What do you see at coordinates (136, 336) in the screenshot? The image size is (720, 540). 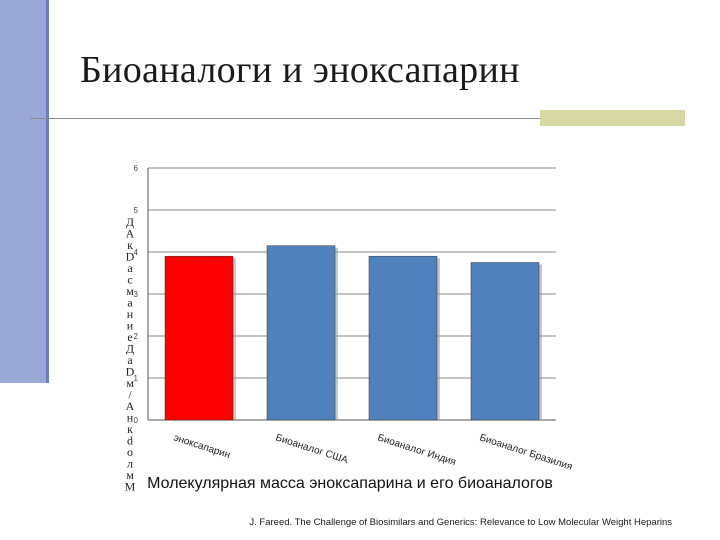 I see `y-tick-label: 2` at bounding box center [136, 336].